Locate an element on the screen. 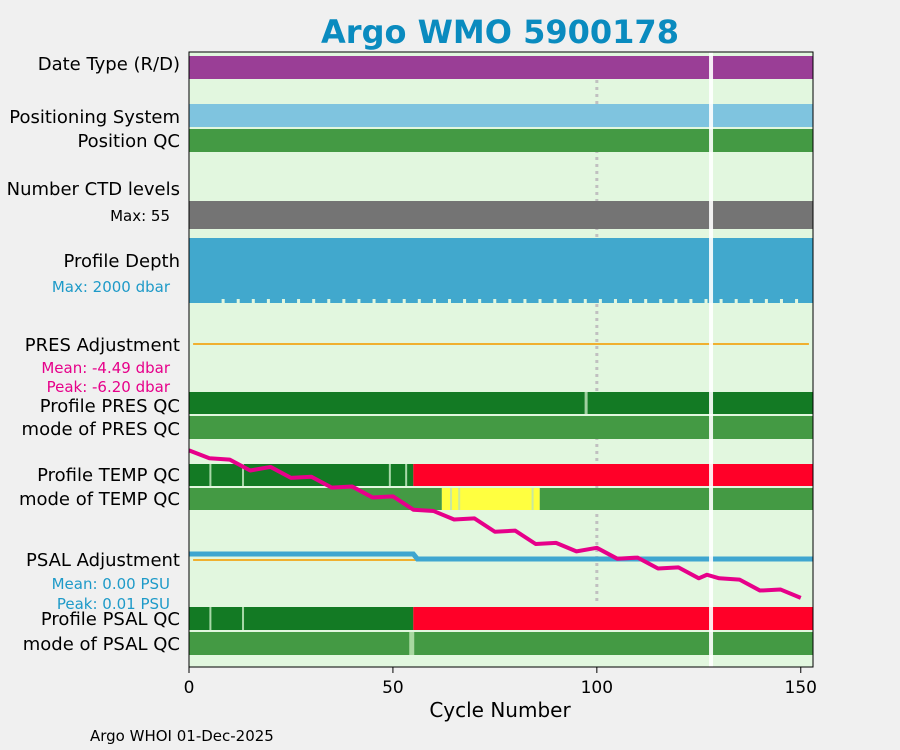  psal-mode-tick is located at coordinates (412, 643).